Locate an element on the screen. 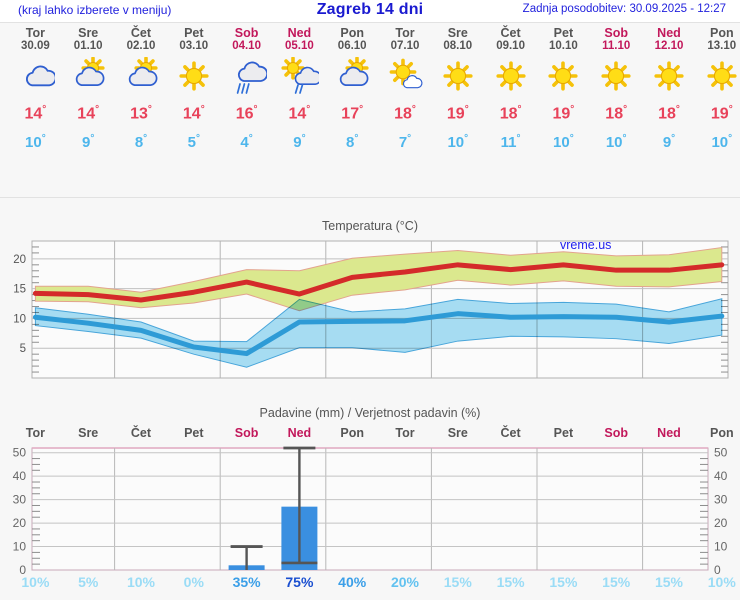 The width and height of the screenshot is (740, 600). temperature-min: 7° is located at coordinates (405, 142).